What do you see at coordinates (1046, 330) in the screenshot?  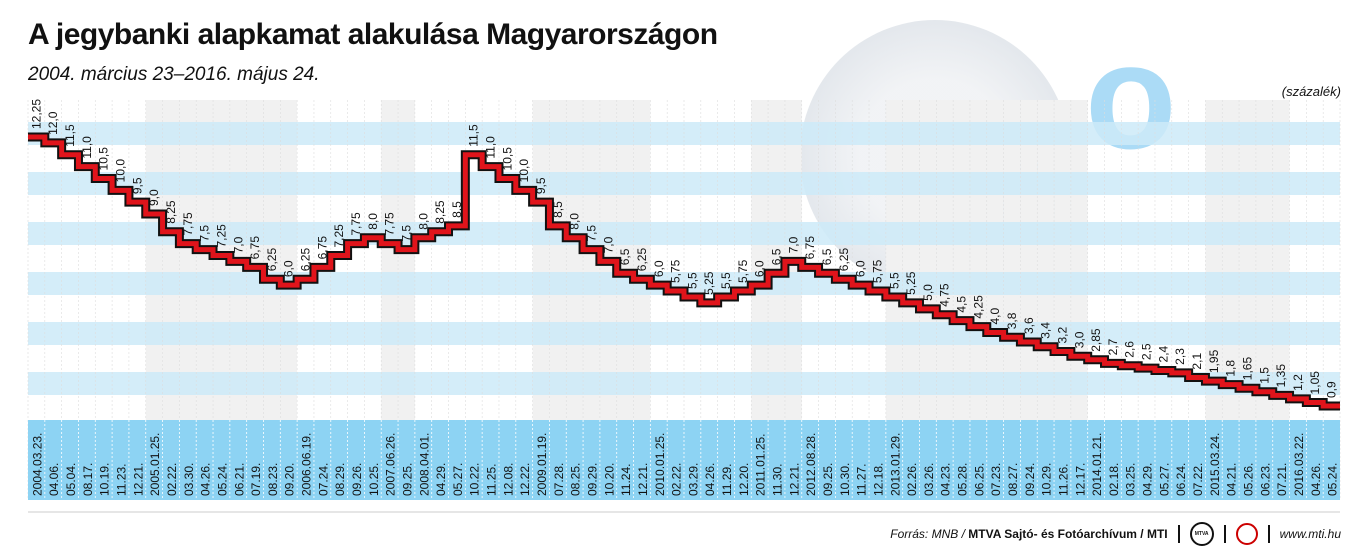 I see `value-label: 3,4` at bounding box center [1046, 330].